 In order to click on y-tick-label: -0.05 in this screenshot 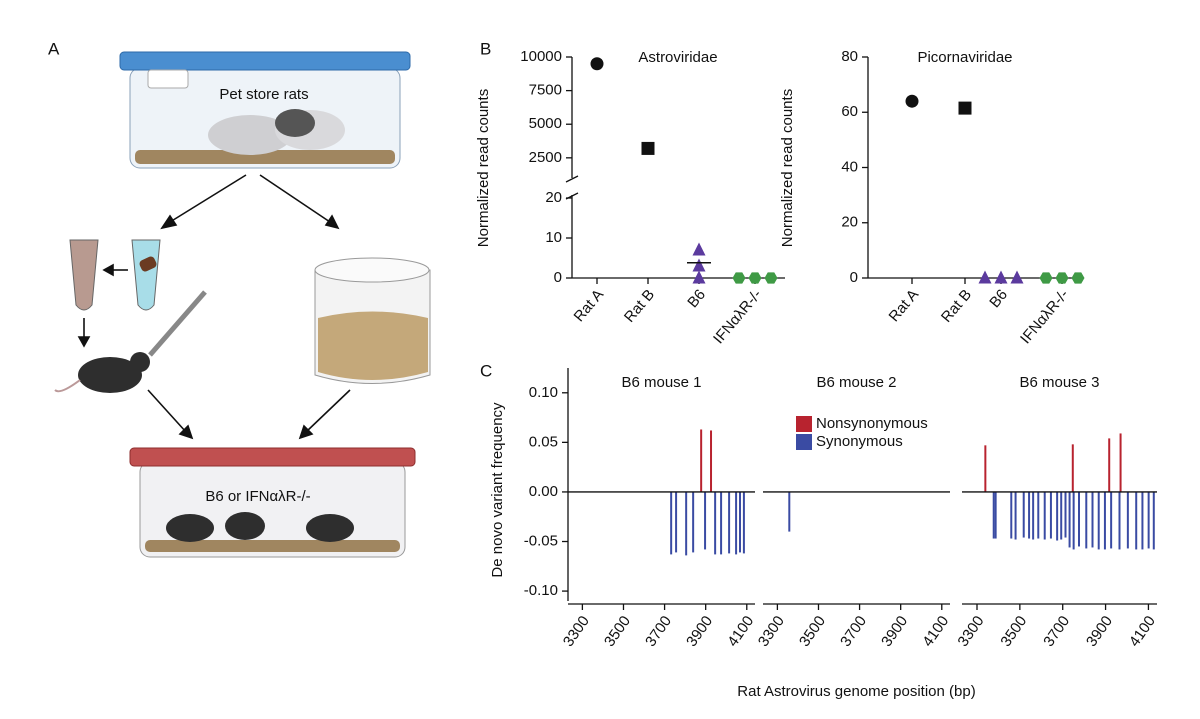, I will do `click(541, 540)`.